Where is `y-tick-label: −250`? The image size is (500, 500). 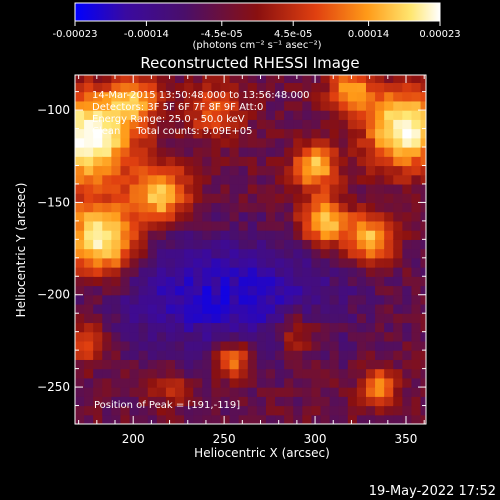
y-tick-label: −250 is located at coordinates (53, 387).